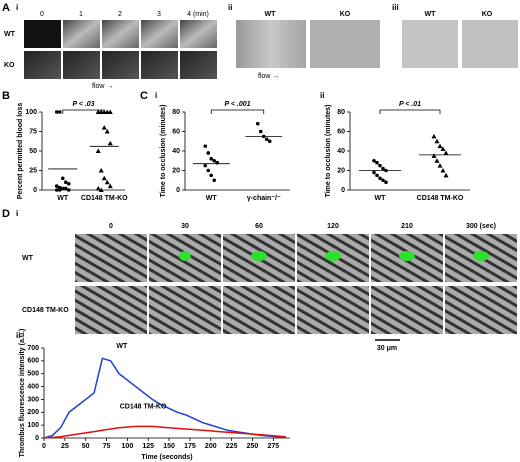 This screenshot has height=462, width=520. Describe the element at coordinates (107, 446) in the screenshot. I see `x-tick-label: 75` at that location.